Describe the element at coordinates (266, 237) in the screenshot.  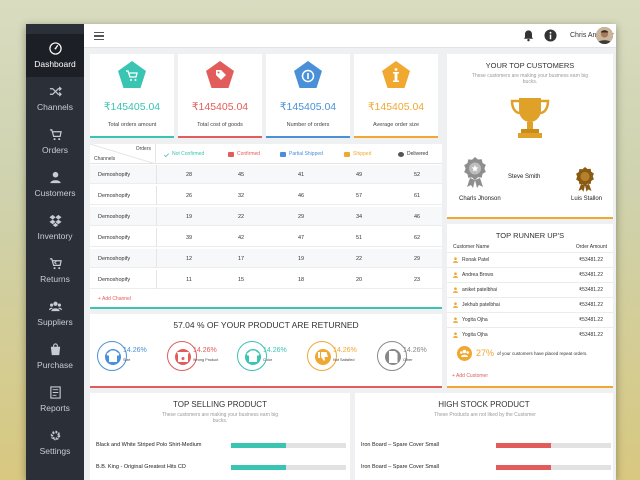
I see `table-row: Demoshopify 39 42 47 51 62` at that location.